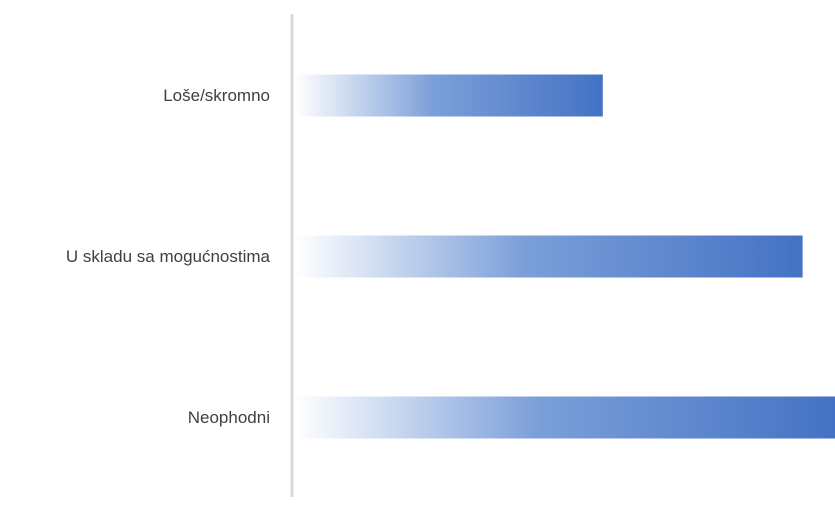 The width and height of the screenshot is (835, 527). What do you see at coordinates (229, 417) in the screenshot?
I see `category-label-2: Neophodni` at bounding box center [229, 417].